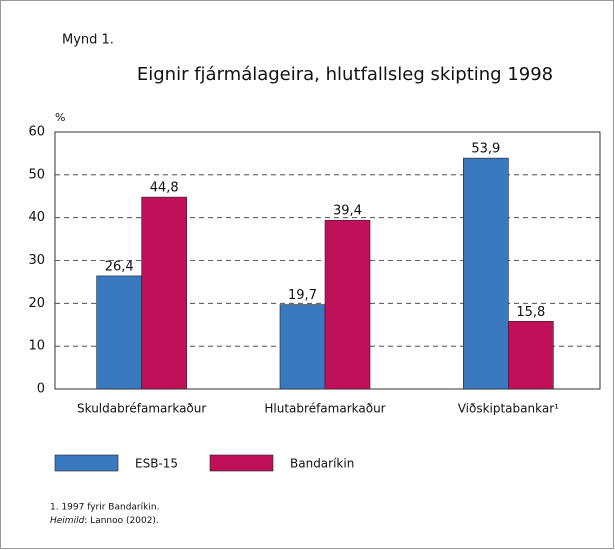 The width and height of the screenshot is (615, 550). Describe the element at coordinates (41, 389) in the screenshot. I see `y-tick-label: 0` at that location.